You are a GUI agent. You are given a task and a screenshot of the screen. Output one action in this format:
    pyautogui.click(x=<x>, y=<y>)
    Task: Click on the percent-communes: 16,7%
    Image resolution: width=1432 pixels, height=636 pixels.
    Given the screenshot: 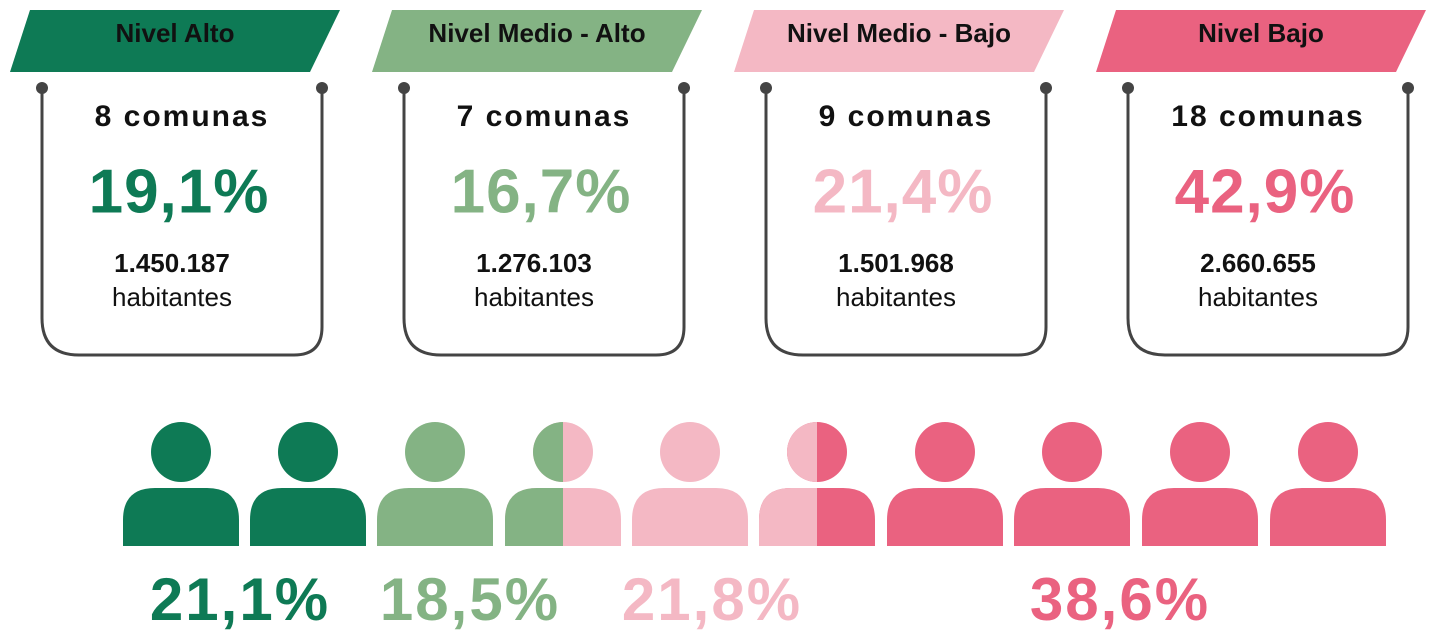 What is the action you would take?
    pyautogui.click(x=541, y=191)
    